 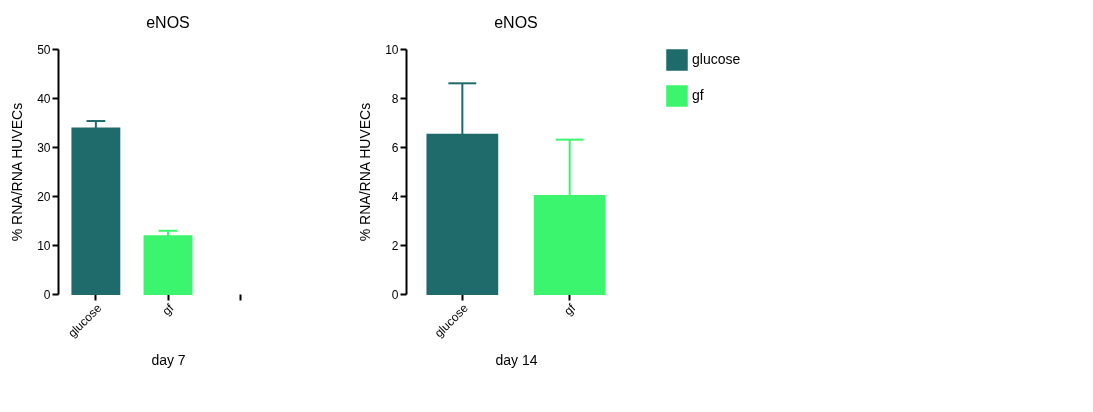 I want to click on y-tick-label: 8, so click(x=395, y=98).